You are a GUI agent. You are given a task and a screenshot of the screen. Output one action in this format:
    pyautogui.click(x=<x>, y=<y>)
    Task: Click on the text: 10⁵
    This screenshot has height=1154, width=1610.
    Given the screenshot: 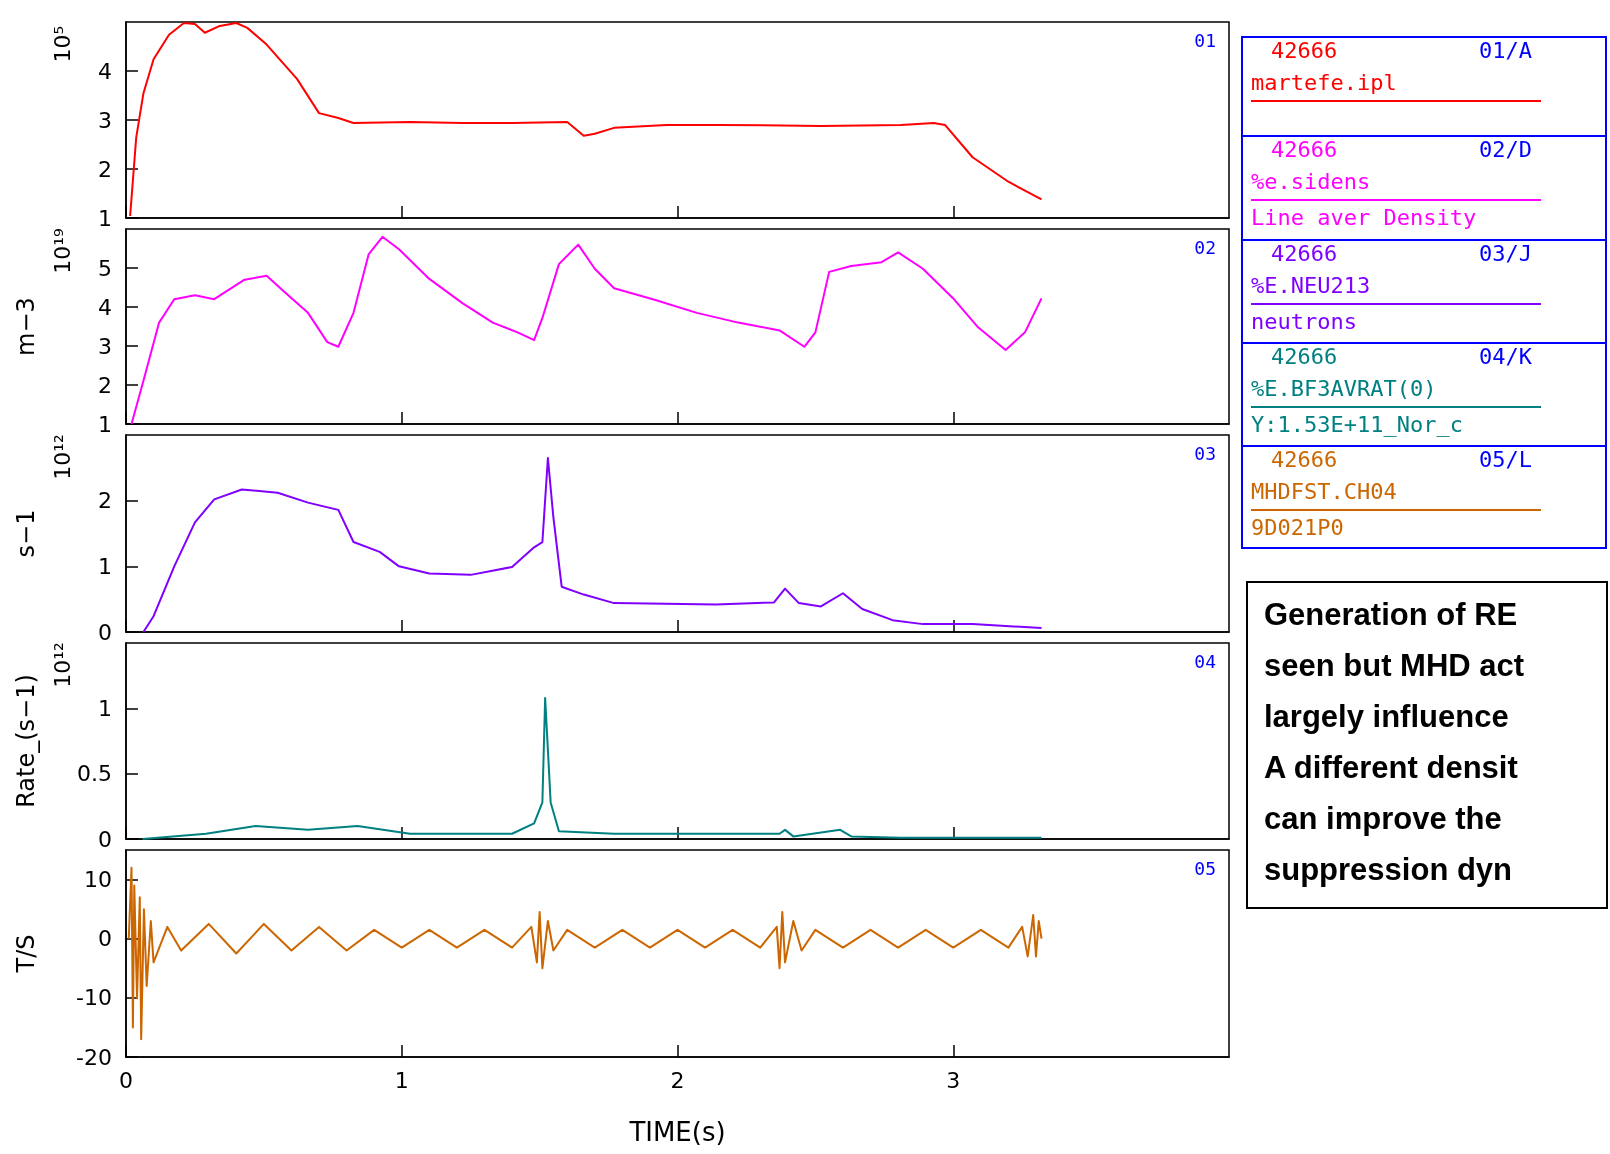 What is the action you would take?
    pyautogui.click(x=62, y=44)
    